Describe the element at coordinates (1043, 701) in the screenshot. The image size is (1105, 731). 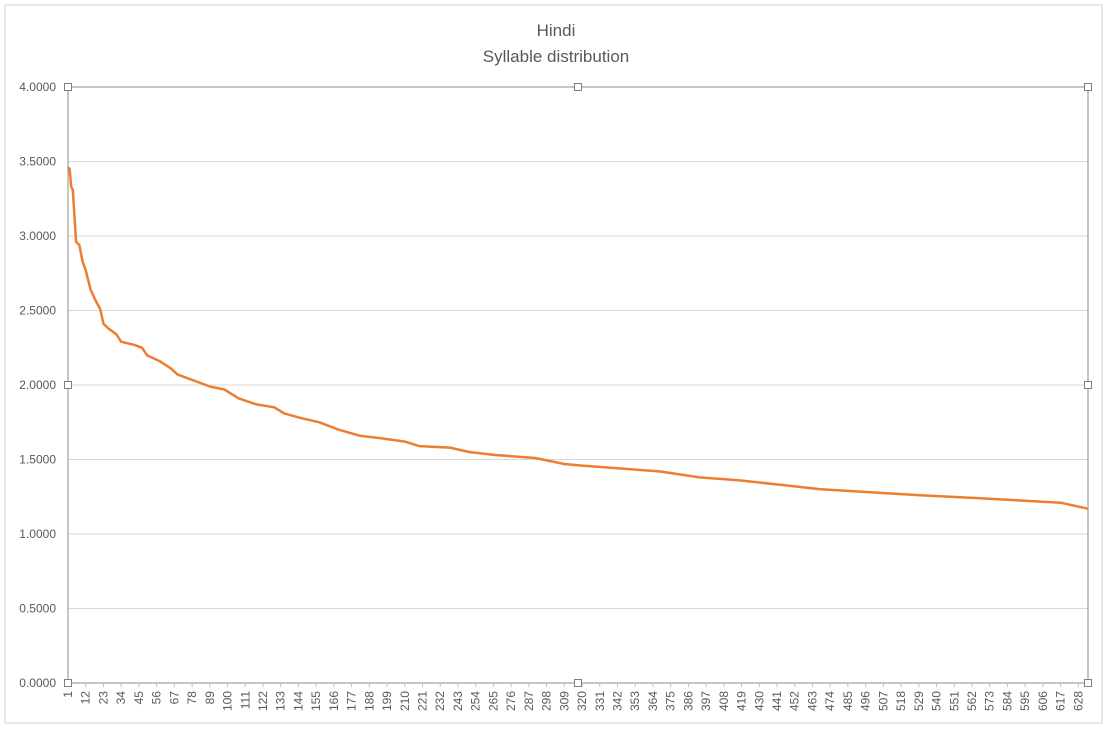
I see `x-tick-label: 606` at that location.